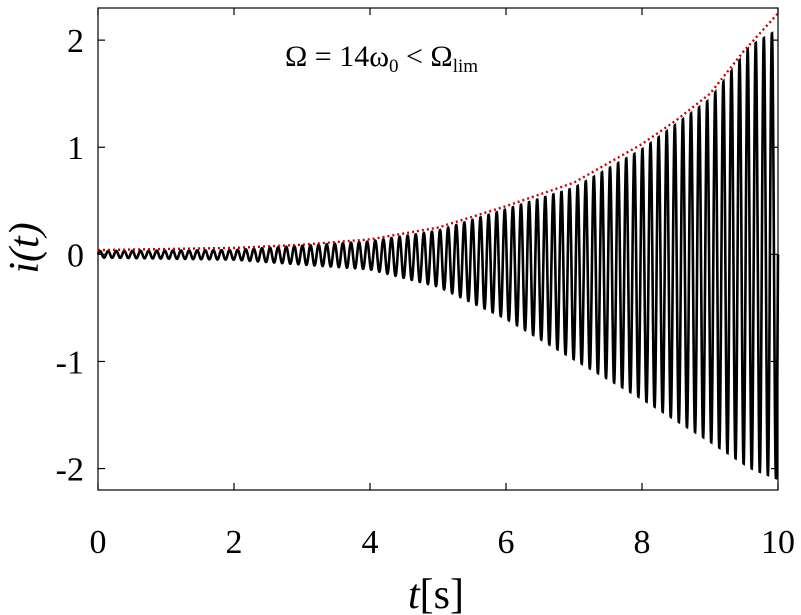 The width and height of the screenshot is (801, 615). Describe the element at coordinates (98, 542) in the screenshot. I see `x-tick-label: 0` at that location.